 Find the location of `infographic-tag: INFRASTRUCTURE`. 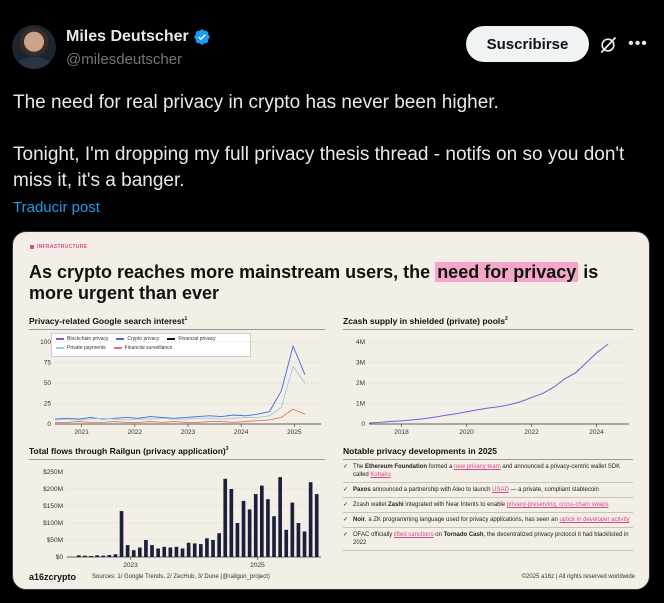

infographic-tag: INFRASTRUCTURE is located at coordinates (58, 247).